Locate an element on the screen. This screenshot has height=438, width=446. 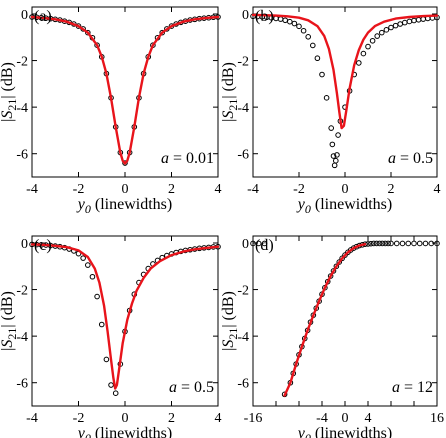
param-label: a = 0.01 is located at coordinates (187, 158).